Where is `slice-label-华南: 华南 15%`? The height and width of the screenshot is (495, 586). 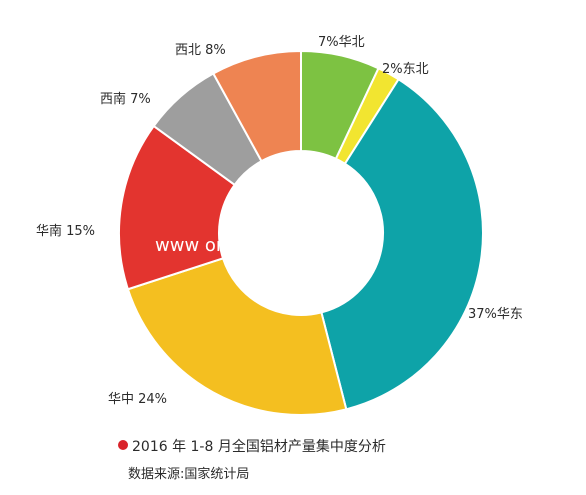
slice-label-华南: 华南 15% is located at coordinates (65, 231).